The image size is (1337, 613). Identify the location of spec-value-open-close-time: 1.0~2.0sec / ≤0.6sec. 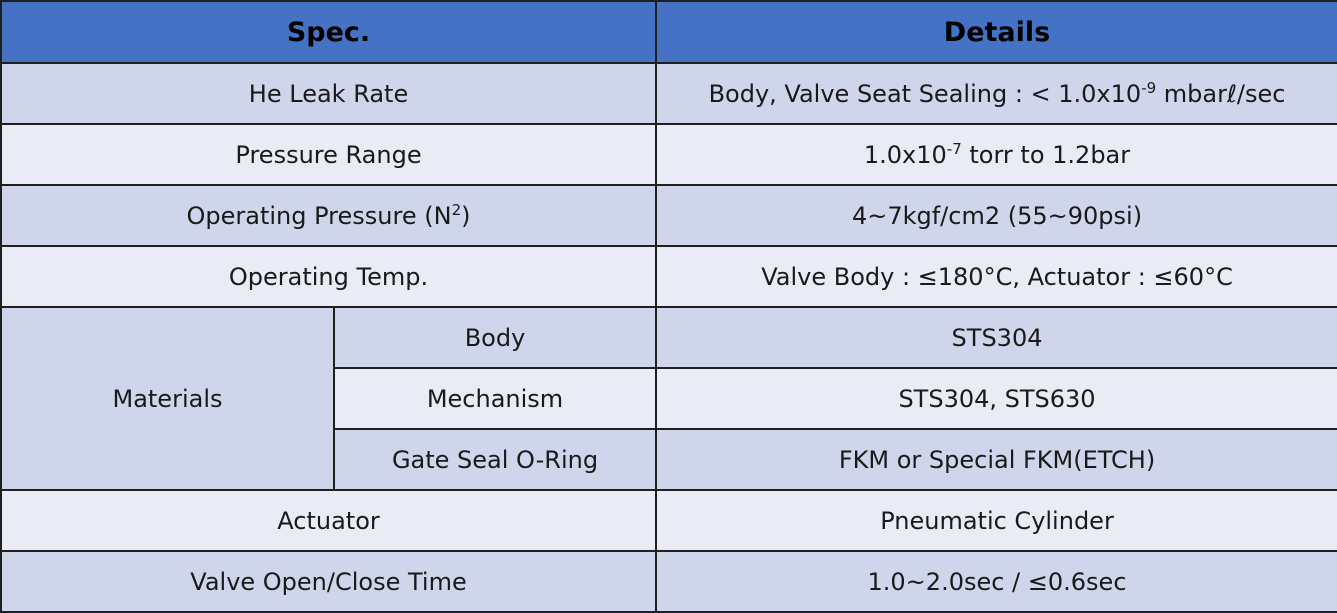
(996, 581).